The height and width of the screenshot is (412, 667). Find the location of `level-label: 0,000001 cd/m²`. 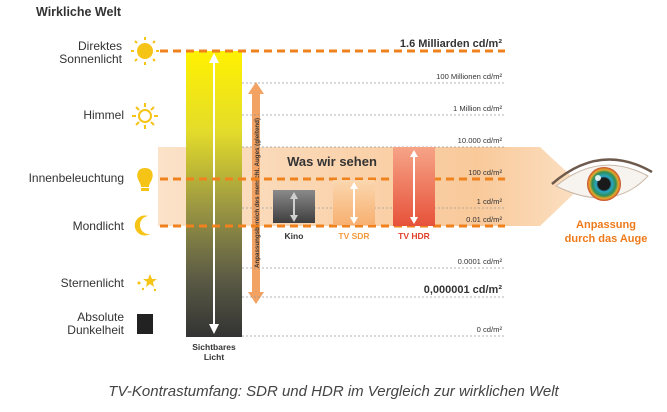

level-label: 0,000001 cd/m² is located at coordinates (463, 290).